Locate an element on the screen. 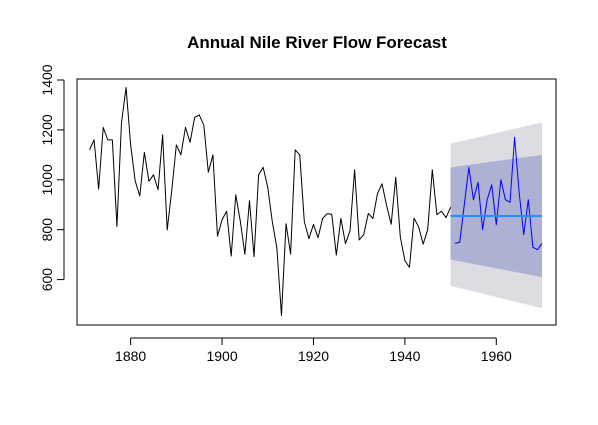 The image size is (598, 425). y-tick-label: 1400 is located at coordinates (47, 79).